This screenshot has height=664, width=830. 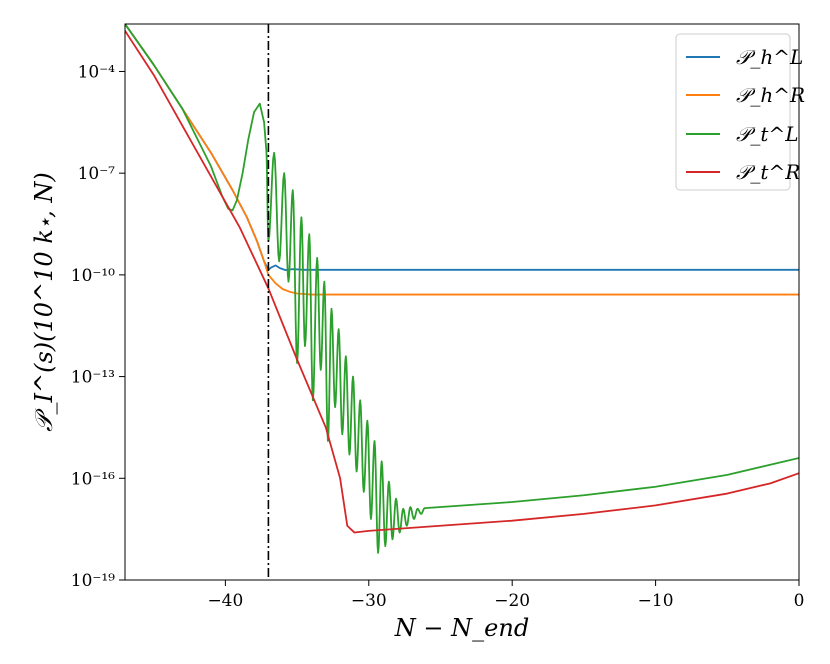 I want to click on legend-label-ptl: 𝒫_t^L, so click(x=767, y=134).